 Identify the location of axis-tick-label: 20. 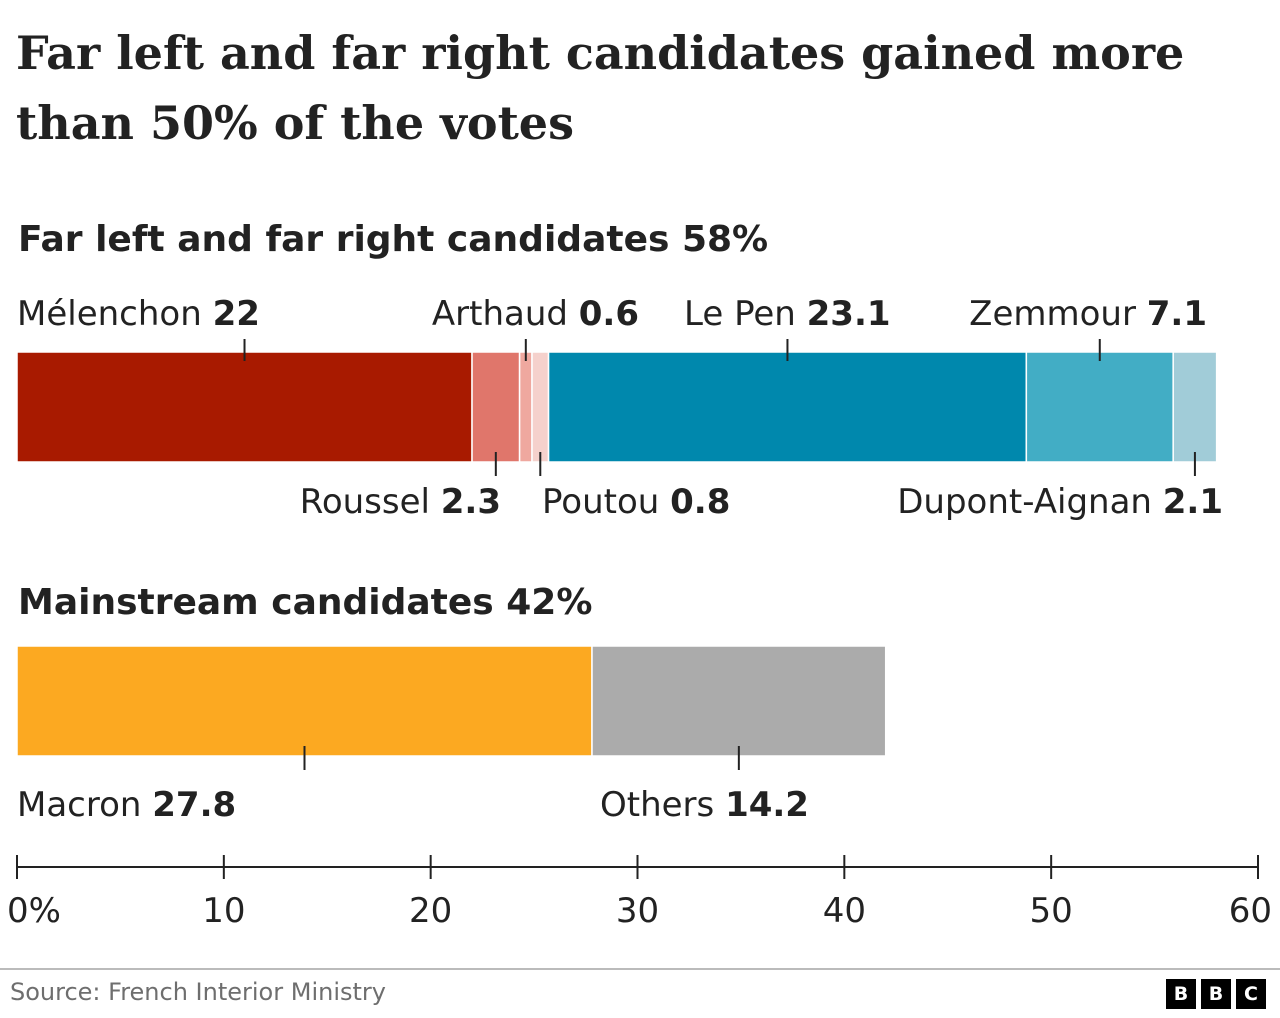
(430, 911).